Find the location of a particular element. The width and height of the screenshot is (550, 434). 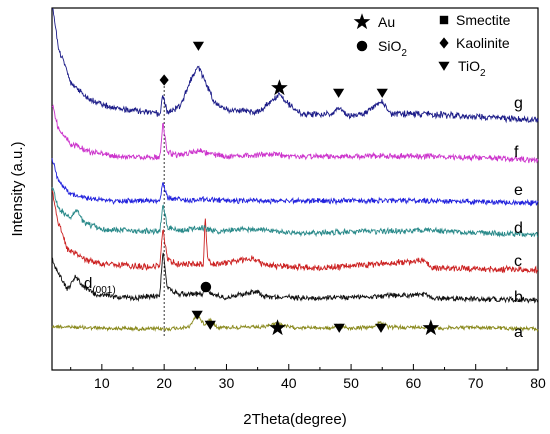

x-axis-title: 2Theta(degree) is located at coordinates (294, 419).